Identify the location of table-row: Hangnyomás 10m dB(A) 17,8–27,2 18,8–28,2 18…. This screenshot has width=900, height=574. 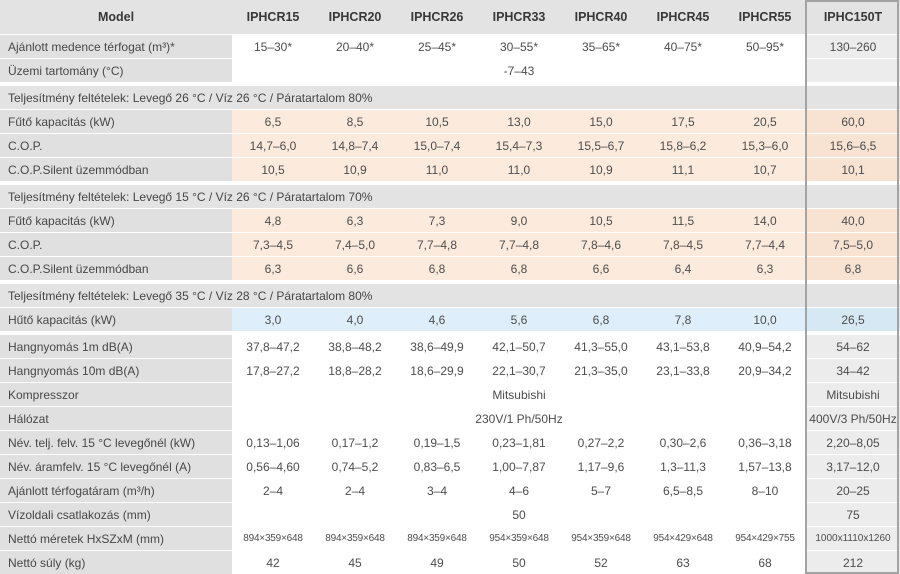
(450, 370).